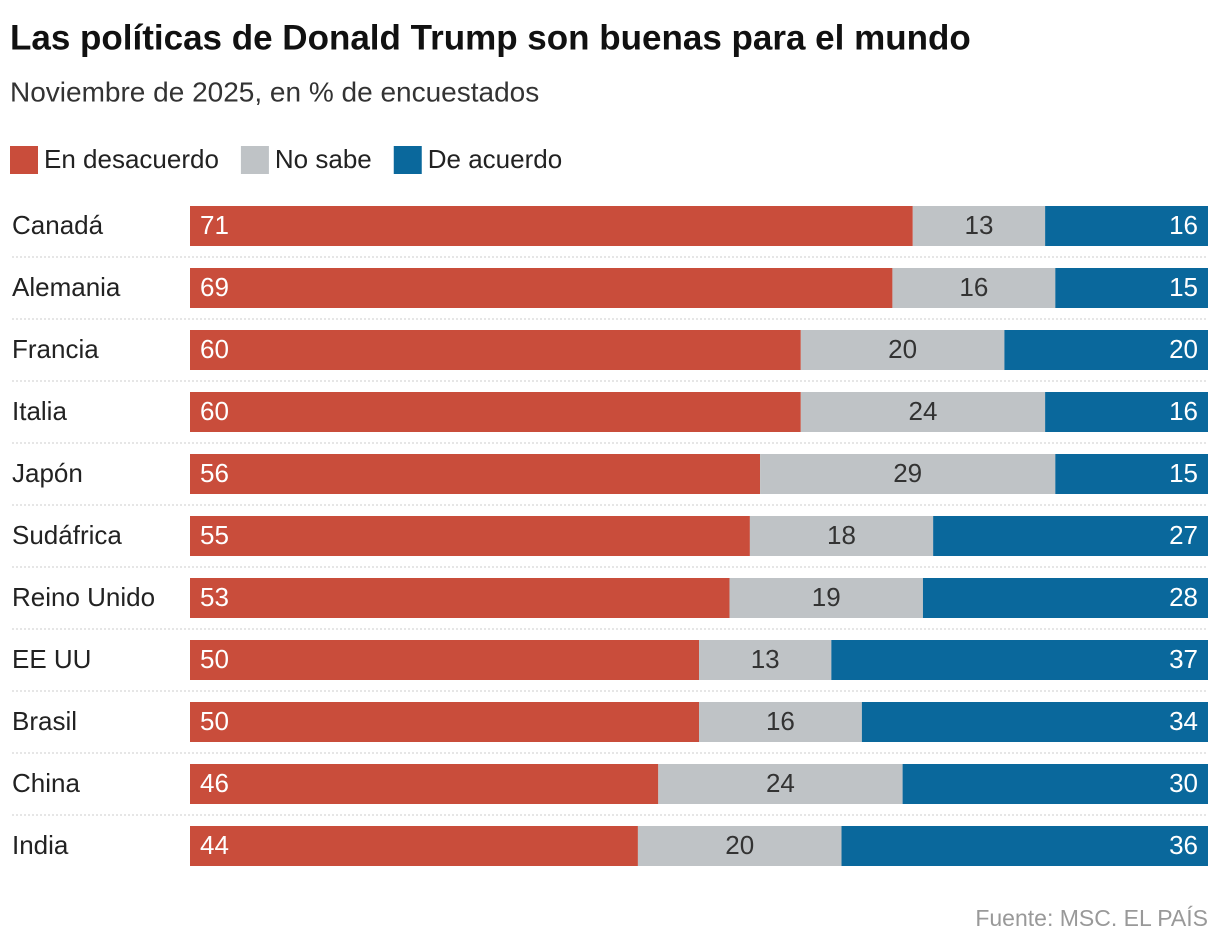 The height and width of the screenshot is (950, 1220). What do you see at coordinates (1183, 597) in the screenshot?
I see `value-label: 28` at bounding box center [1183, 597].